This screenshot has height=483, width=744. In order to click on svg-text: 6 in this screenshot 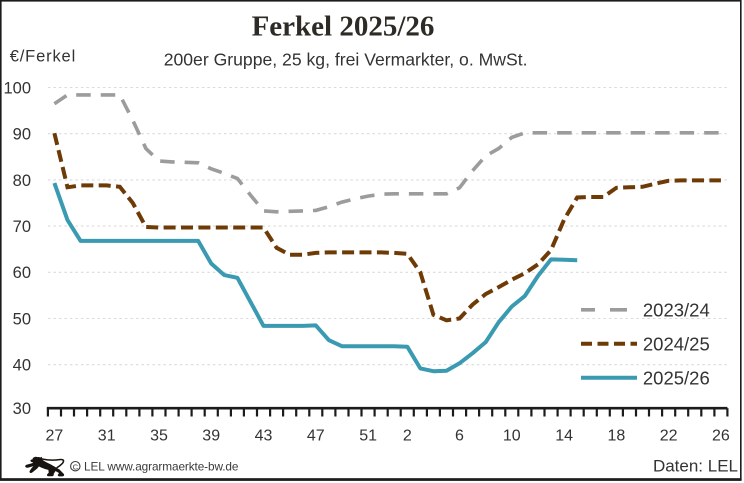, I will do `click(459, 436)`.